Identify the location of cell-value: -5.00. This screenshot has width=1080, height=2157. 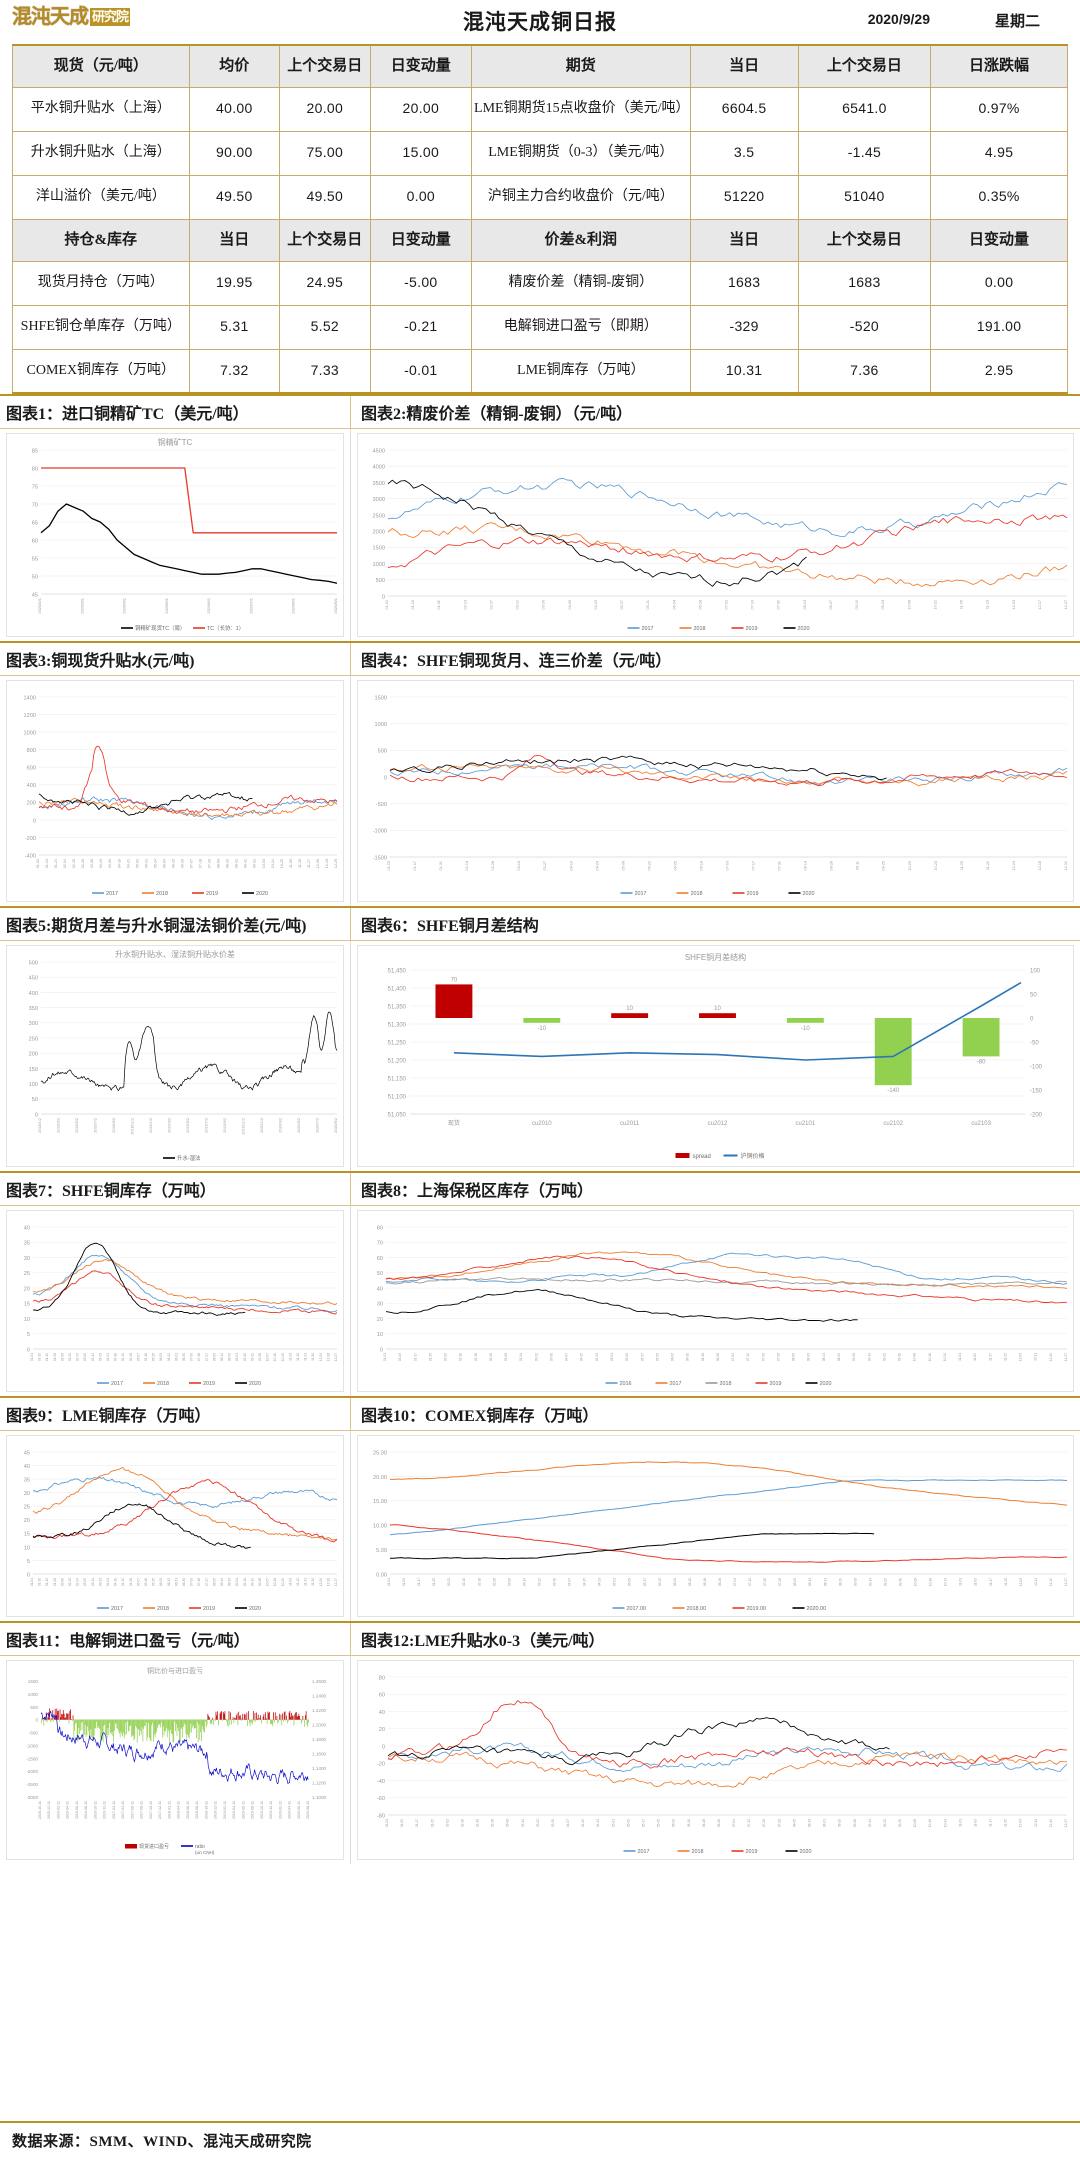
(421, 283).